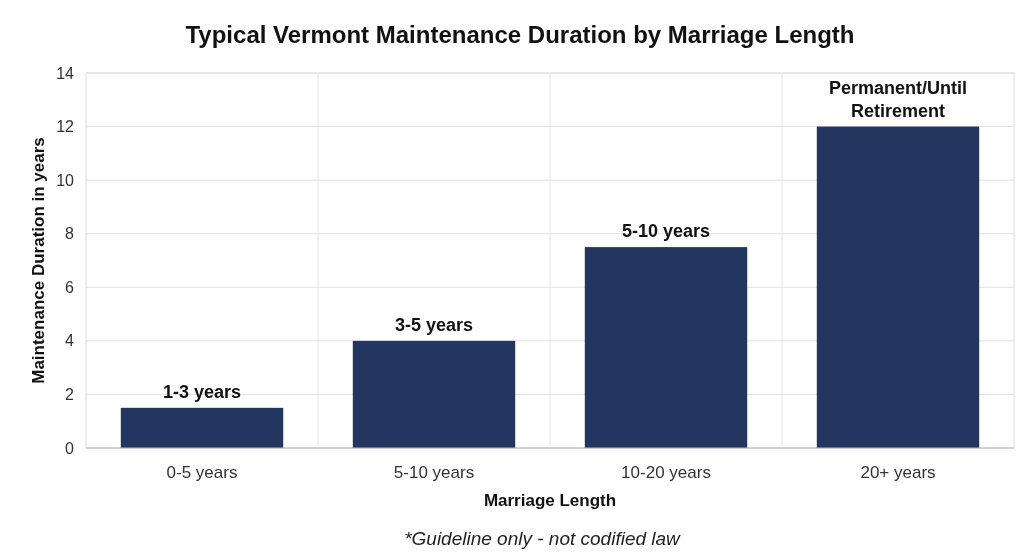 The image size is (1024, 559). Describe the element at coordinates (65, 180) in the screenshot. I see `y-tick-label: 10` at that location.